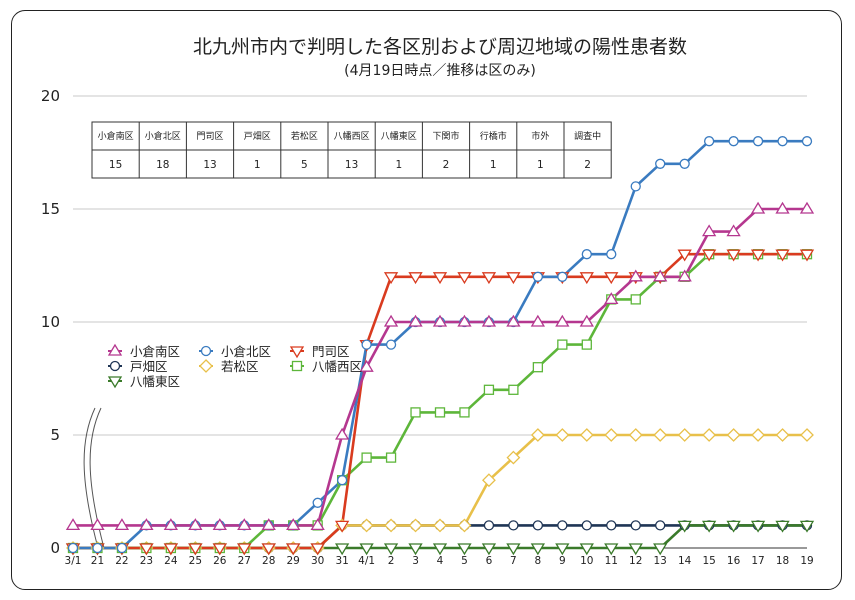  Describe the element at coordinates (50, 322) in the screenshot. I see `y-tick-label: 10` at that location.